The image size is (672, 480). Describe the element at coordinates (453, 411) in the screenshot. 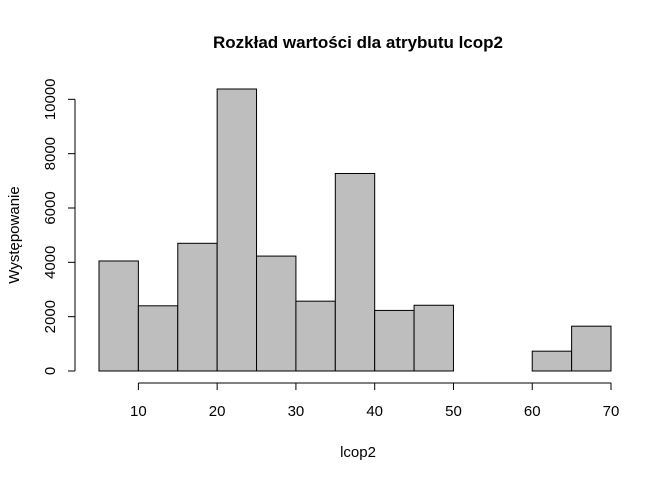

I see `x-tick-label: 50` at that location.